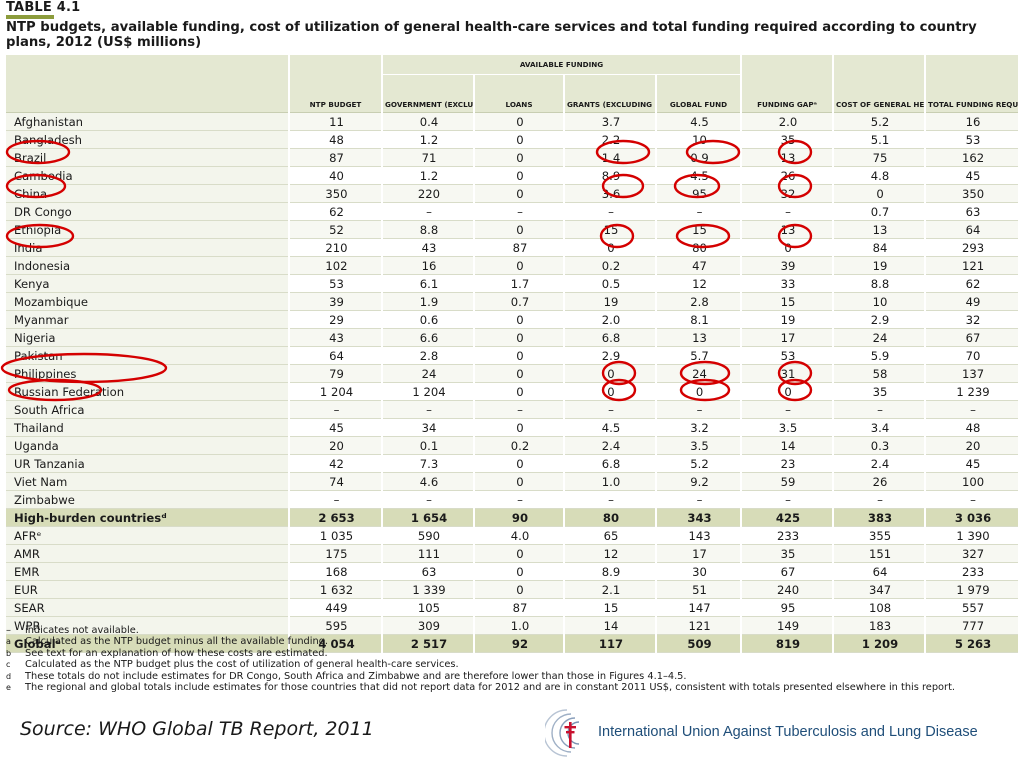  Describe the element at coordinates (519, 607) in the screenshot. I see `value-cell: 87` at that location.